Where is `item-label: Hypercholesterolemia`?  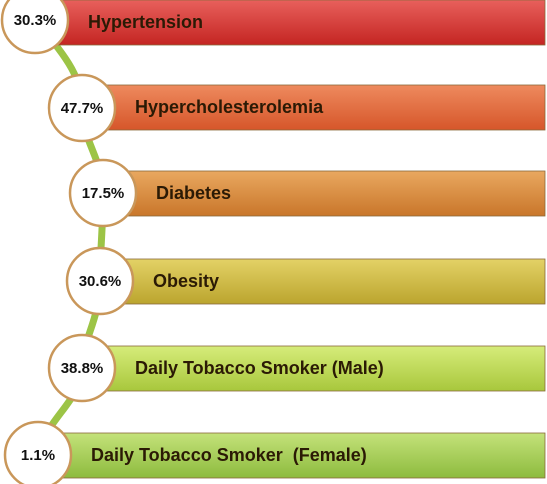 item-label: Hypercholesterolemia is located at coordinates (229, 107).